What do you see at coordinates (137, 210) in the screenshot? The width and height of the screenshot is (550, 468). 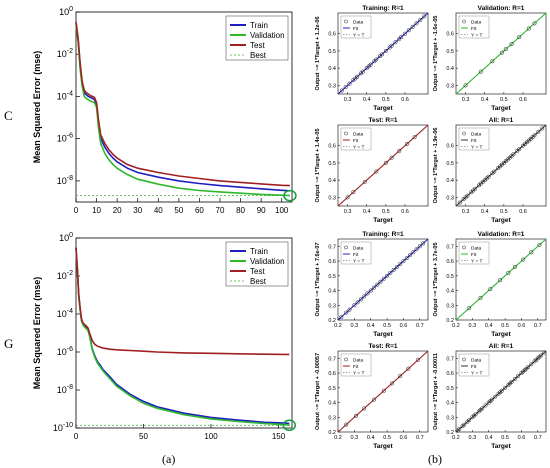 I see `x-tick-label: 30` at bounding box center [137, 210].